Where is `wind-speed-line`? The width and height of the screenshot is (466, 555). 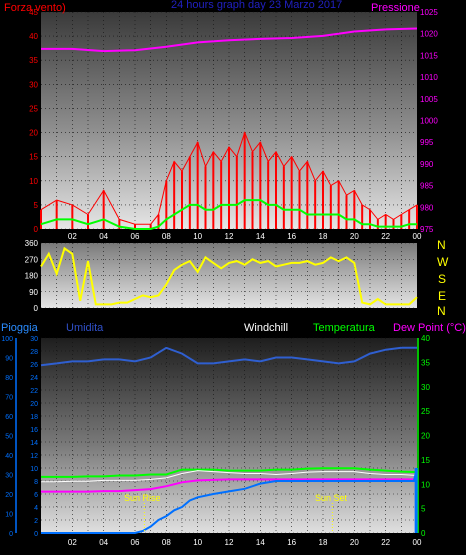
wind-speed-line is located at coordinates (229, 178).